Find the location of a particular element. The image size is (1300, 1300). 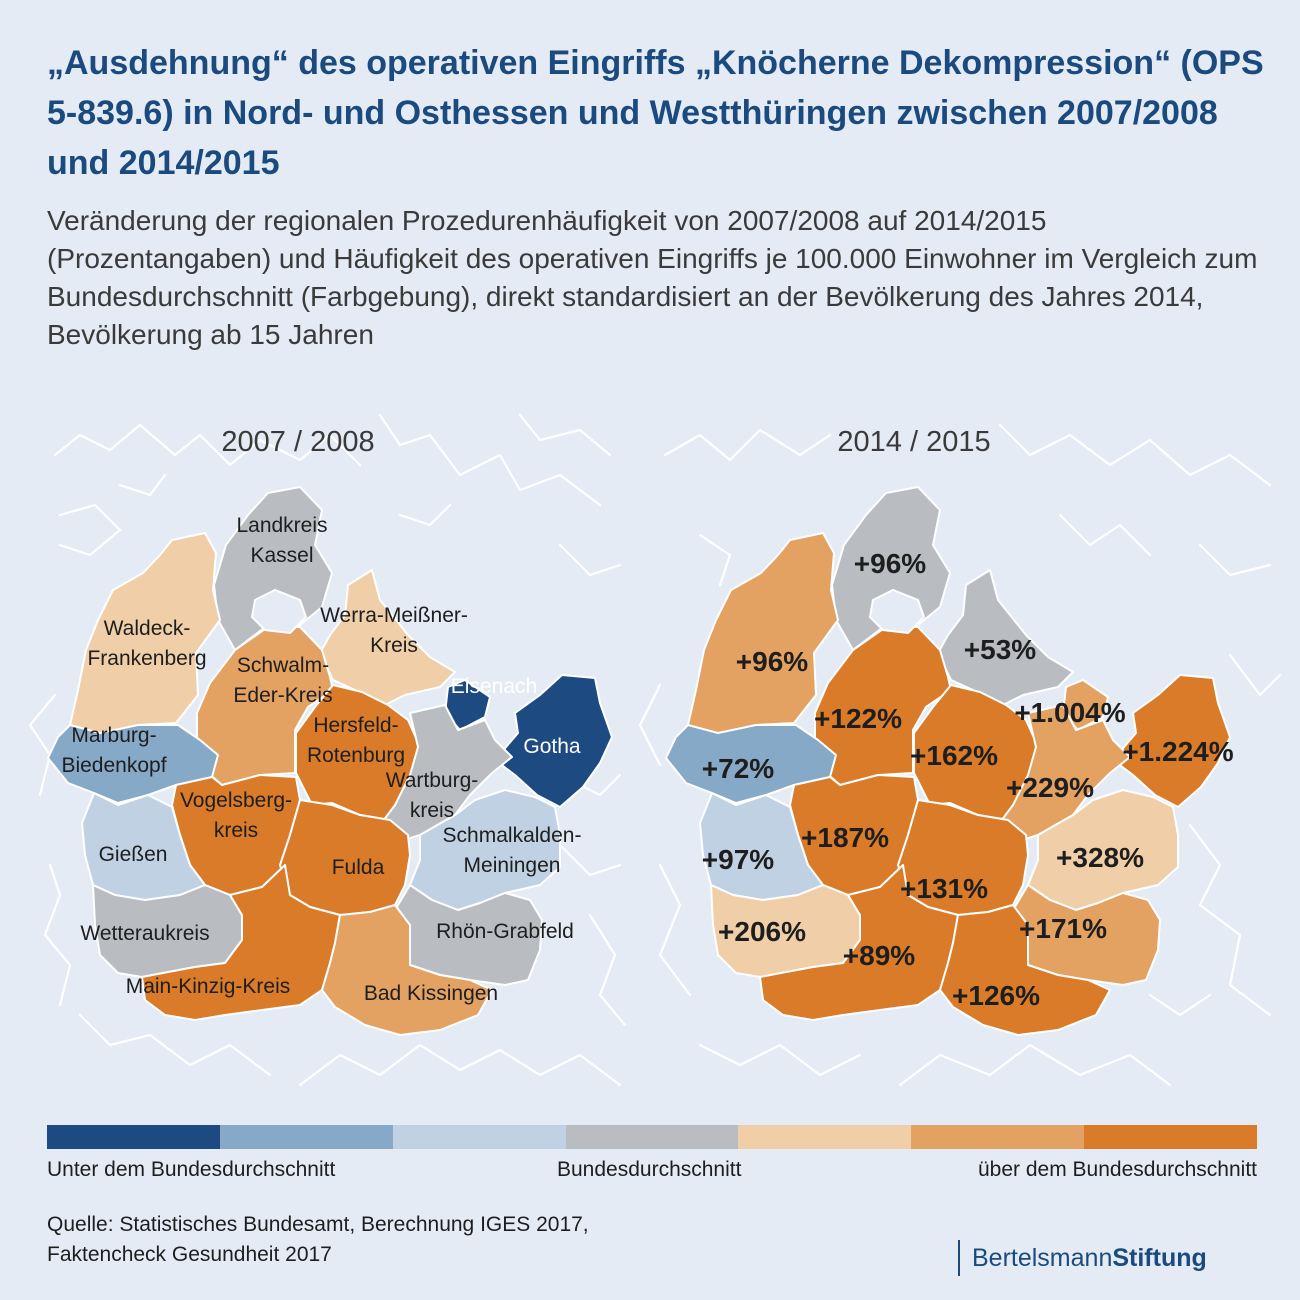

region-label-werra-meissner-kreis: Werra-Meißner- Kreis is located at coordinates (394, 630).